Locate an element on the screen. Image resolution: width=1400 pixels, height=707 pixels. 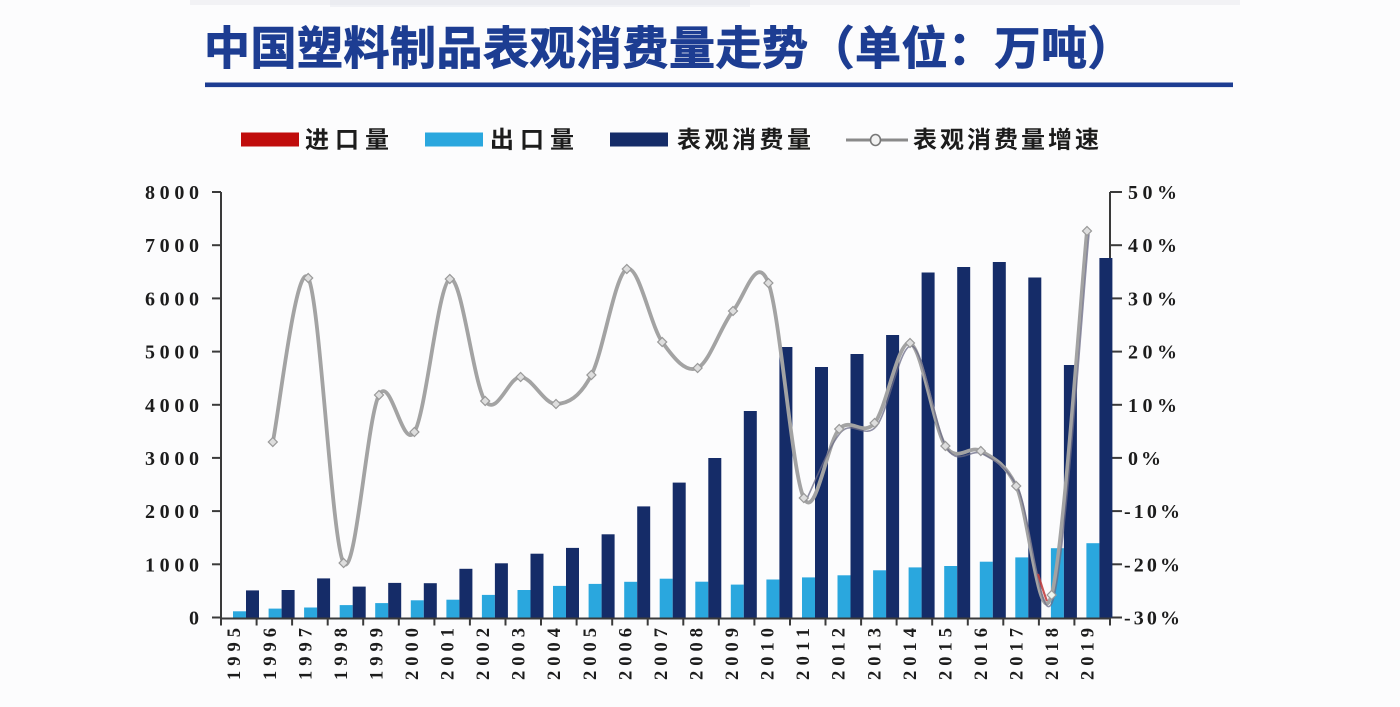
svg-text: 0% is located at coordinates (1144, 459).